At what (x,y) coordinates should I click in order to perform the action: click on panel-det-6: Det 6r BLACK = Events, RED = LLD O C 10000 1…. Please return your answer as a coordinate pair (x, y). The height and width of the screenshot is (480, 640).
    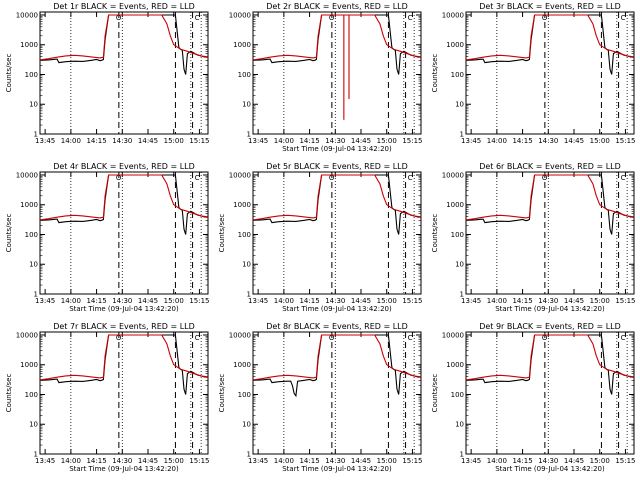
    Looking at the image, I should click on (533, 237).